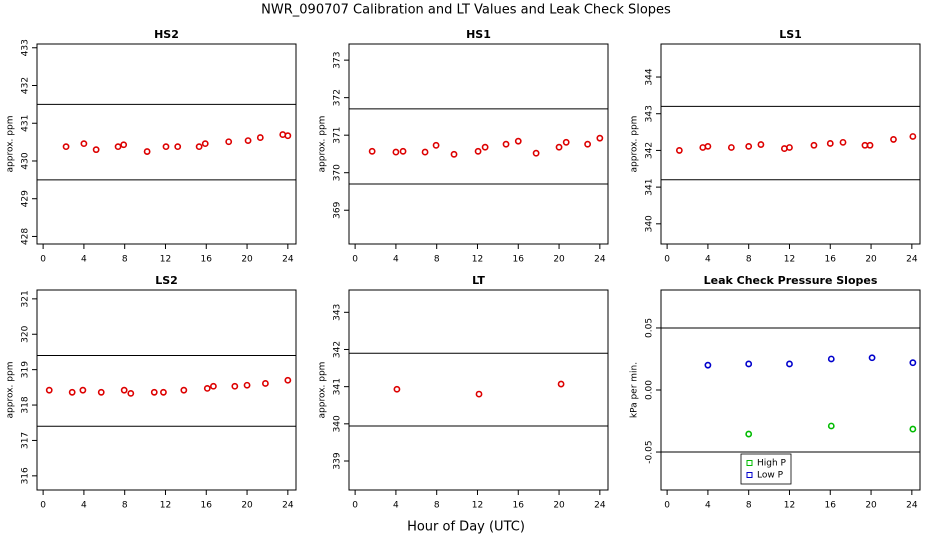  Describe the element at coordinates (635, 390) in the screenshot. I see `y-axis-label: kPa per min.` at that location.